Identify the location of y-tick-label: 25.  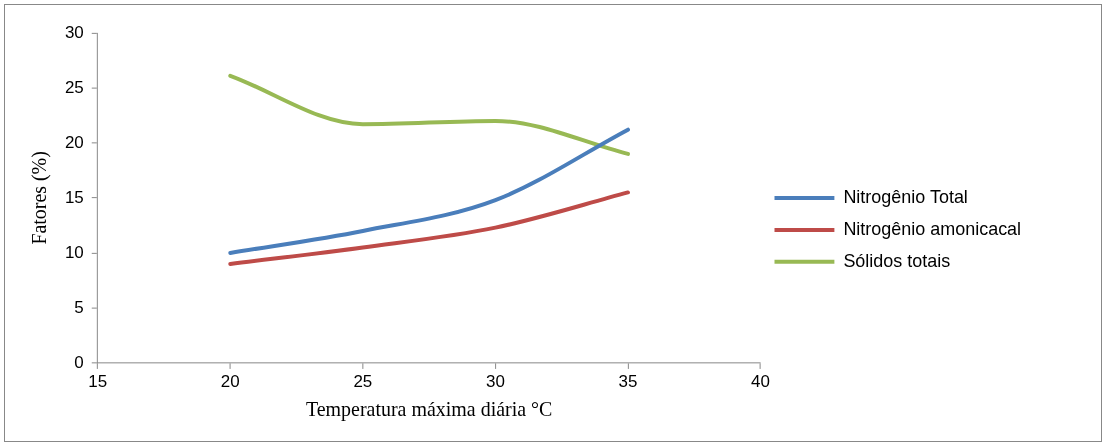
(74, 87).